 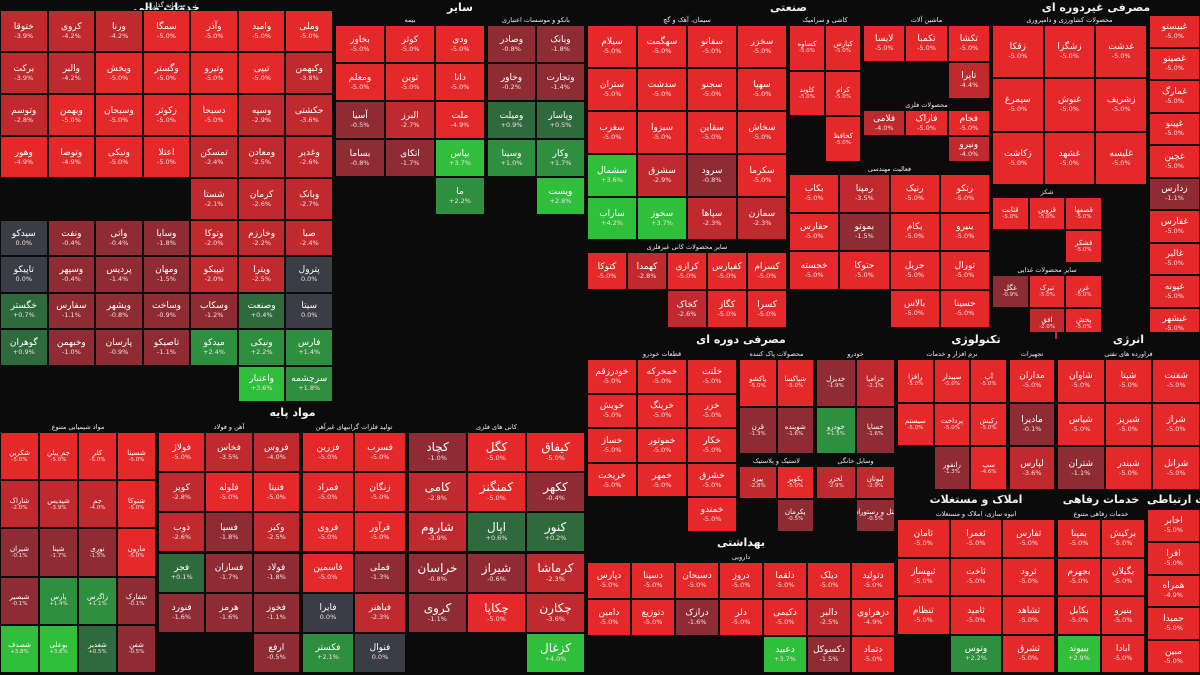 I want to click on stock-tile: لابسا -5.0%, so click(x=884, y=43).